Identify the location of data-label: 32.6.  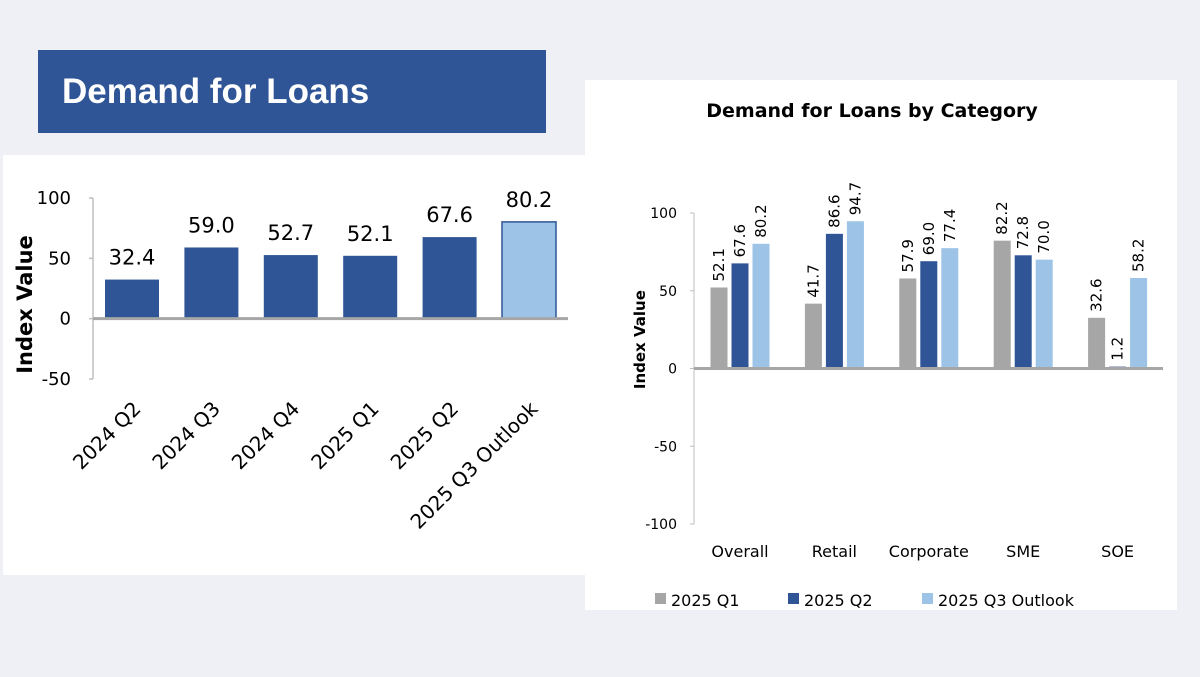
(1097, 294).